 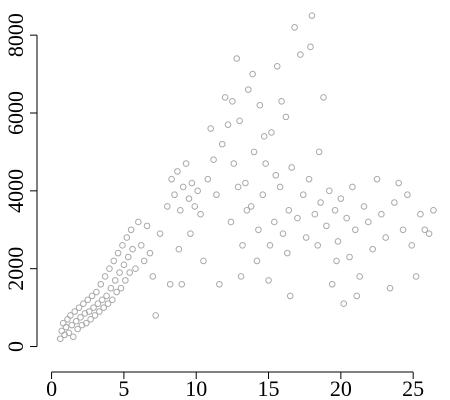 What do you see at coordinates (196, 388) in the screenshot?
I see `x-tick-label: 10` at bounding box center [196, 388].